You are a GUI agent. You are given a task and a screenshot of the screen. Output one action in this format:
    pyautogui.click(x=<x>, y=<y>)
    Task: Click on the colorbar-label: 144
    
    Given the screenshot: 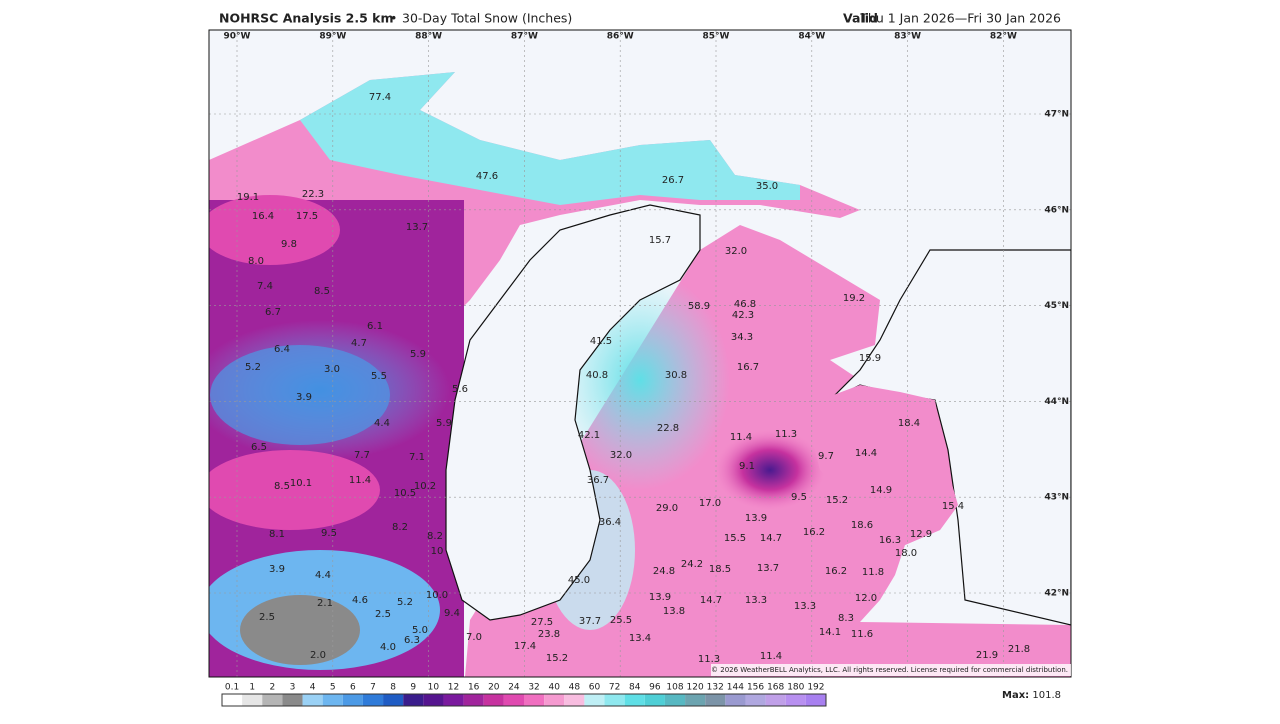 What is the action you would take?
    pyautogui.click(x=735, y=688)
    